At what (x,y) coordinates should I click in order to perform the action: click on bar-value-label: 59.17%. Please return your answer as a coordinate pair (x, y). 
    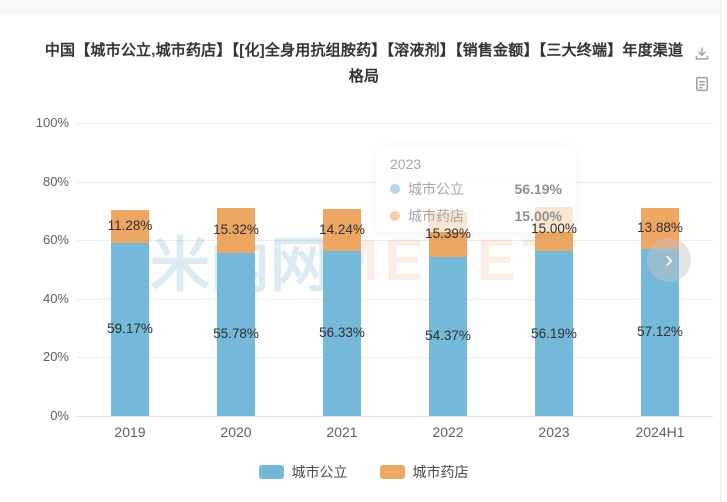
    Looking at the image, I should click on (130, 329).